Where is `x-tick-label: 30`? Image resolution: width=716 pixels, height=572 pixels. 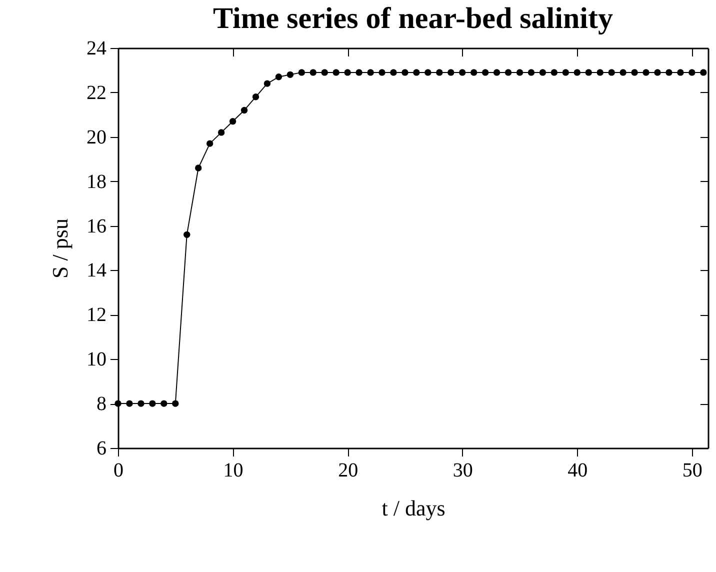 x-tick-label: 30 is located at coordinates (462, 471).